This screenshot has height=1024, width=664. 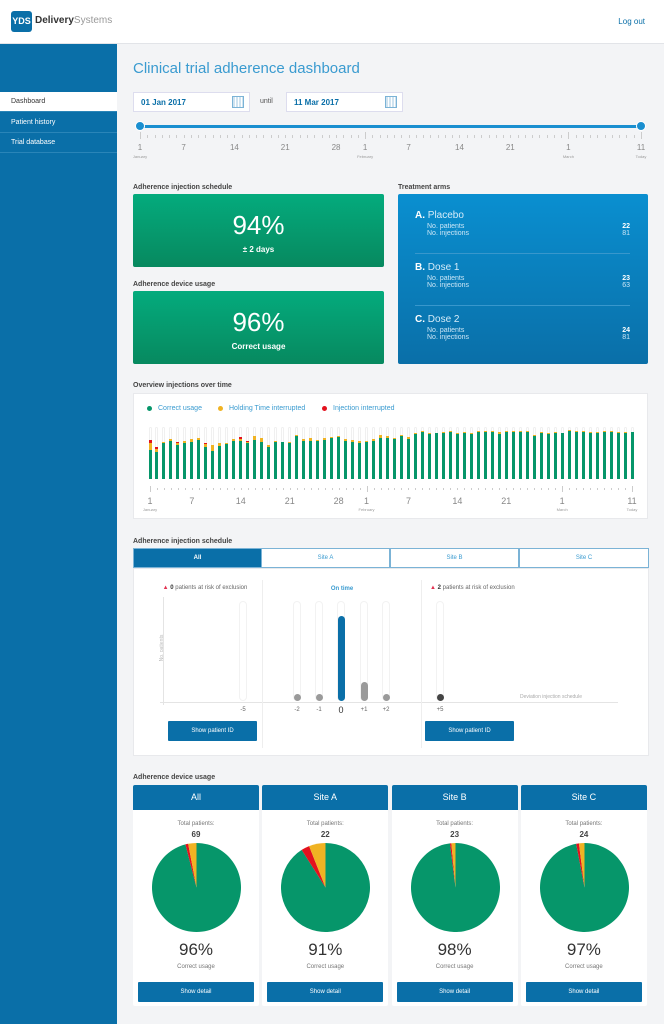 What do you see at coordinates (212, 731) in the screenshot?
I see `show-patient-id-button-left: Show patient ID` at bounding box center [212, 731].